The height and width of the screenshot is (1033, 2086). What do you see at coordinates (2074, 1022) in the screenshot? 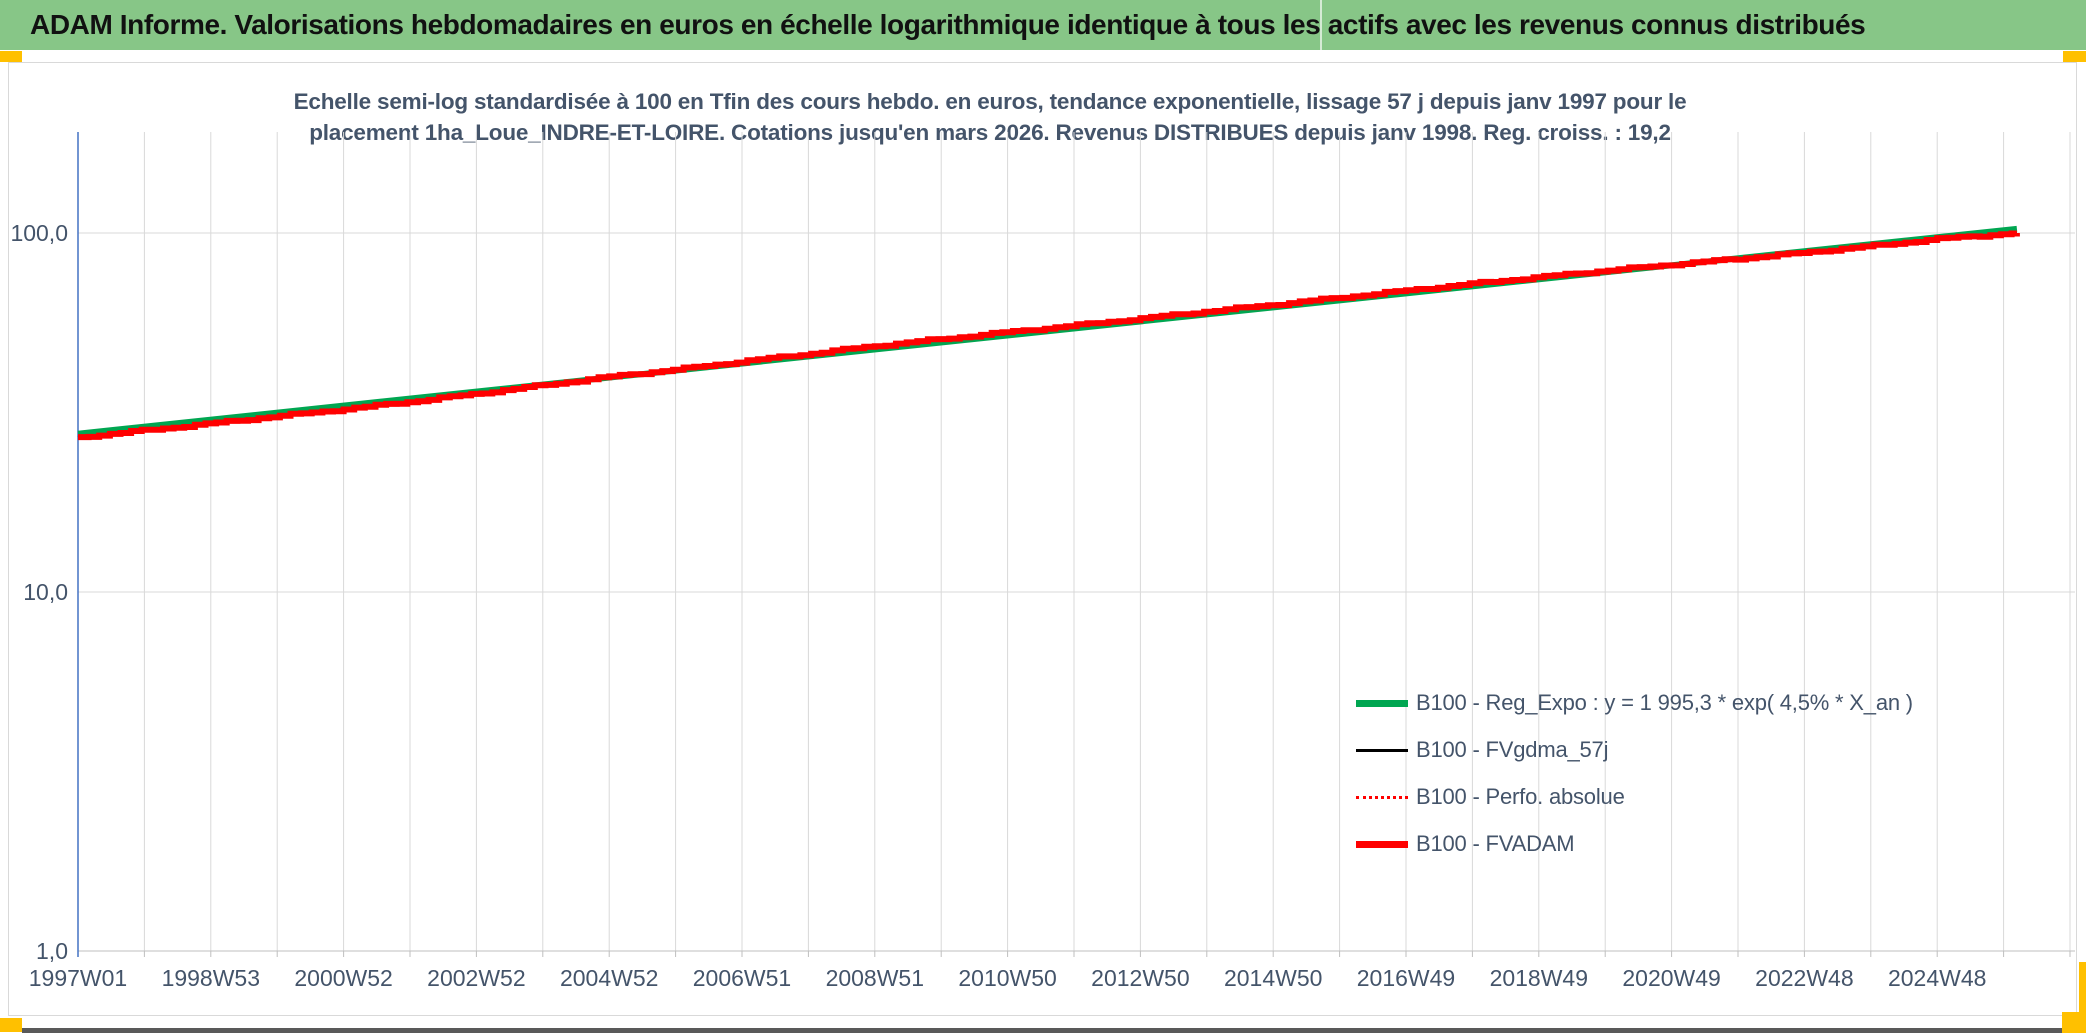
I see `accent-bottom-right` at bounding box center [2074, 1022].